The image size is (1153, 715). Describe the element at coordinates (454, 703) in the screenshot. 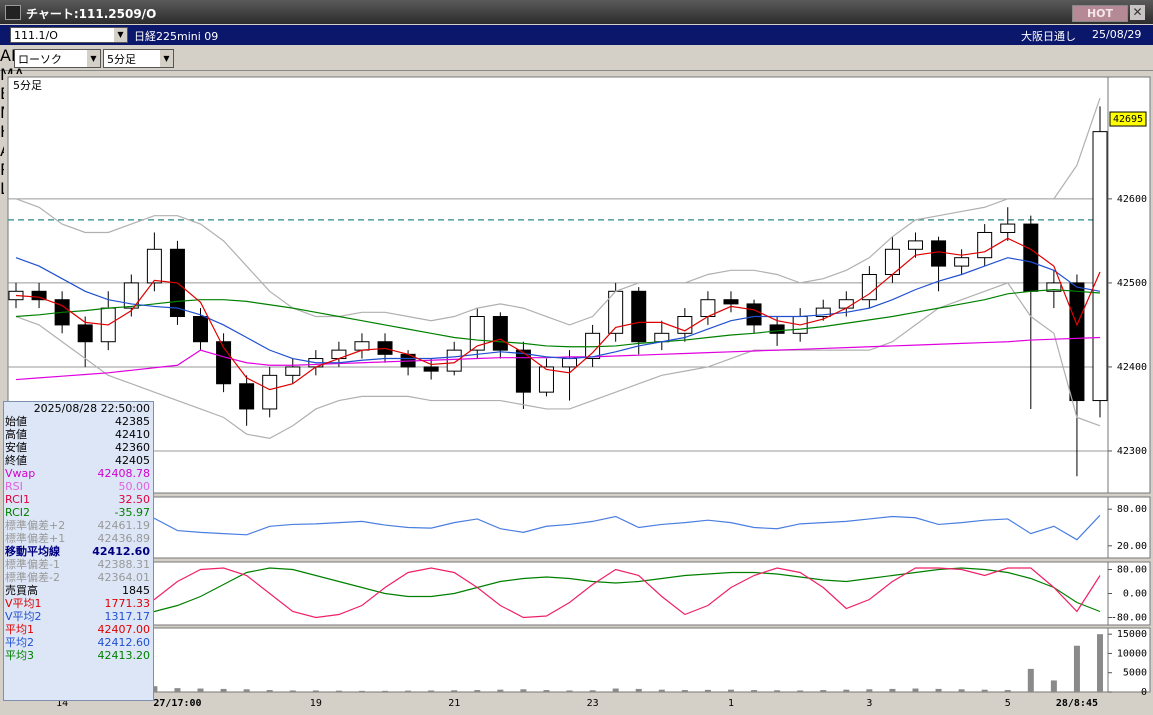

I see `x-tick-label: 21` at that location.